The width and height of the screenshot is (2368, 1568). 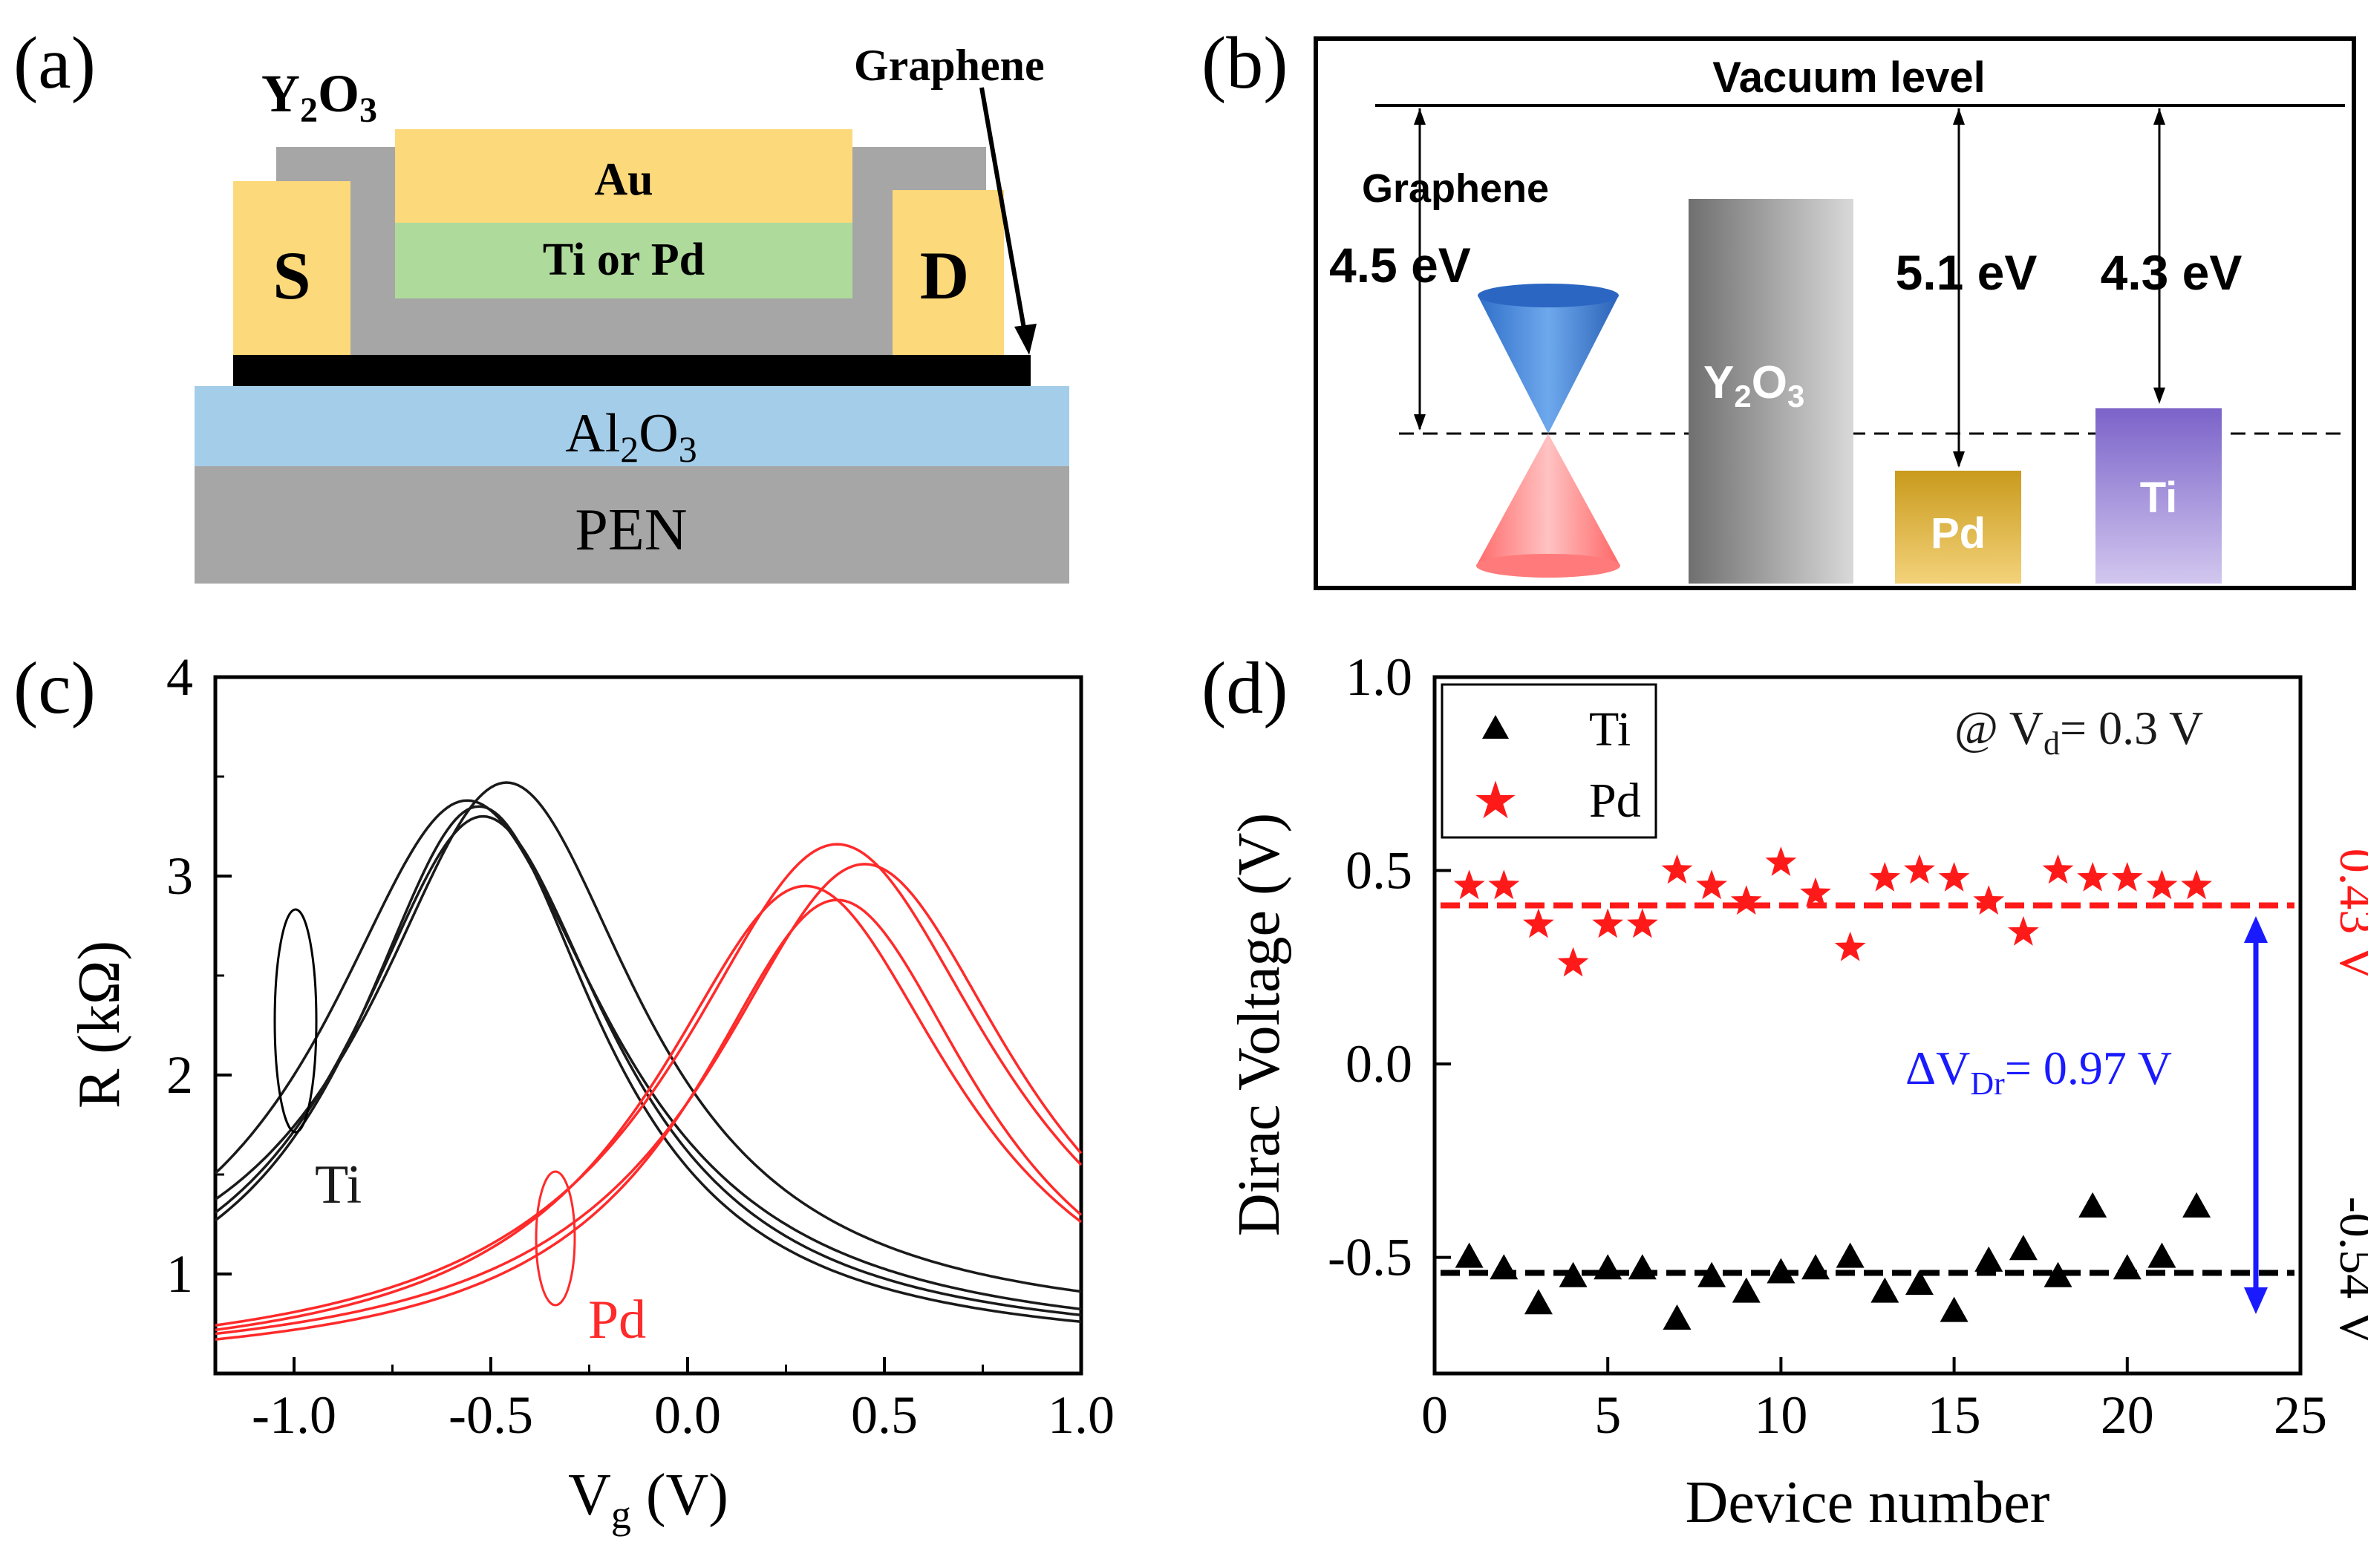 I want to click on d-xtick-label: 25, so click(x=2300, y=1415).